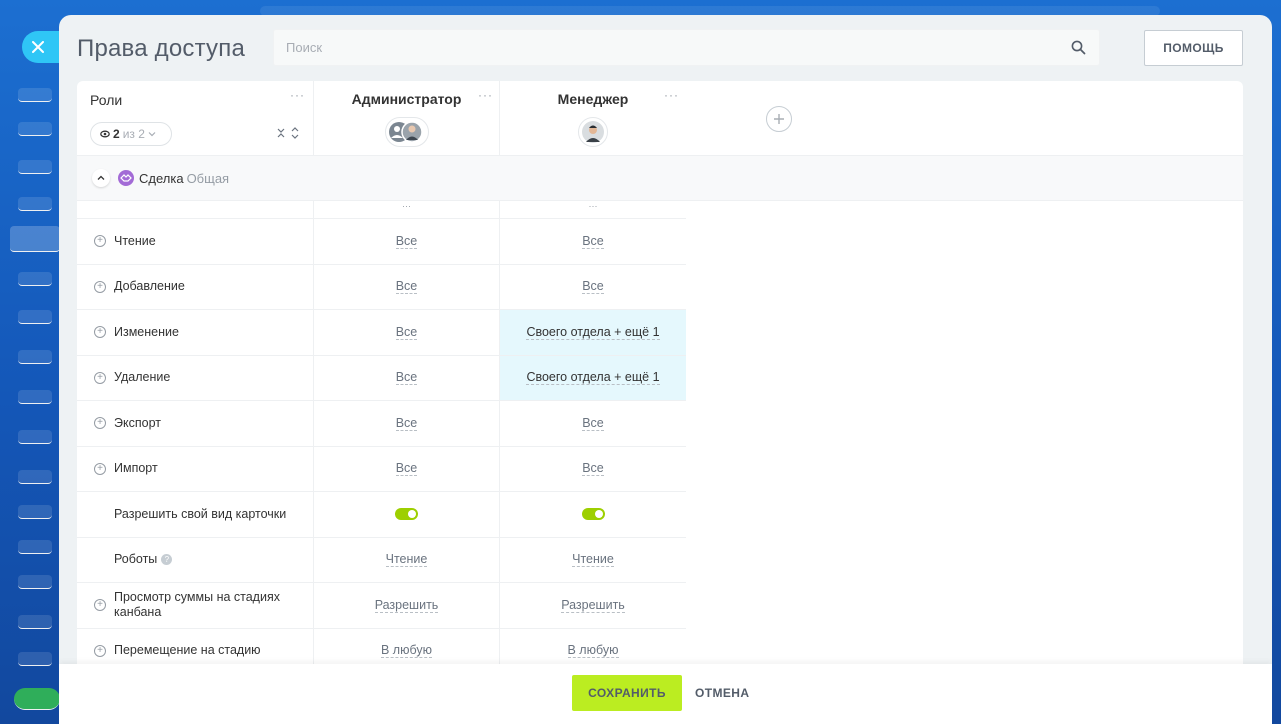 The height and width of the screenshot is (724, 1281). I want to click on manager-permission-cell: Чтение, so click(593, 560).